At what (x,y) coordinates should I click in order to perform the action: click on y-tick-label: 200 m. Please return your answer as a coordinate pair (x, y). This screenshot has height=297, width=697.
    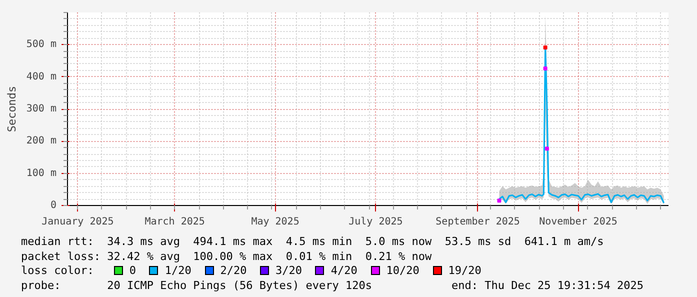
    Looking at the image, I should click on (41, 141).